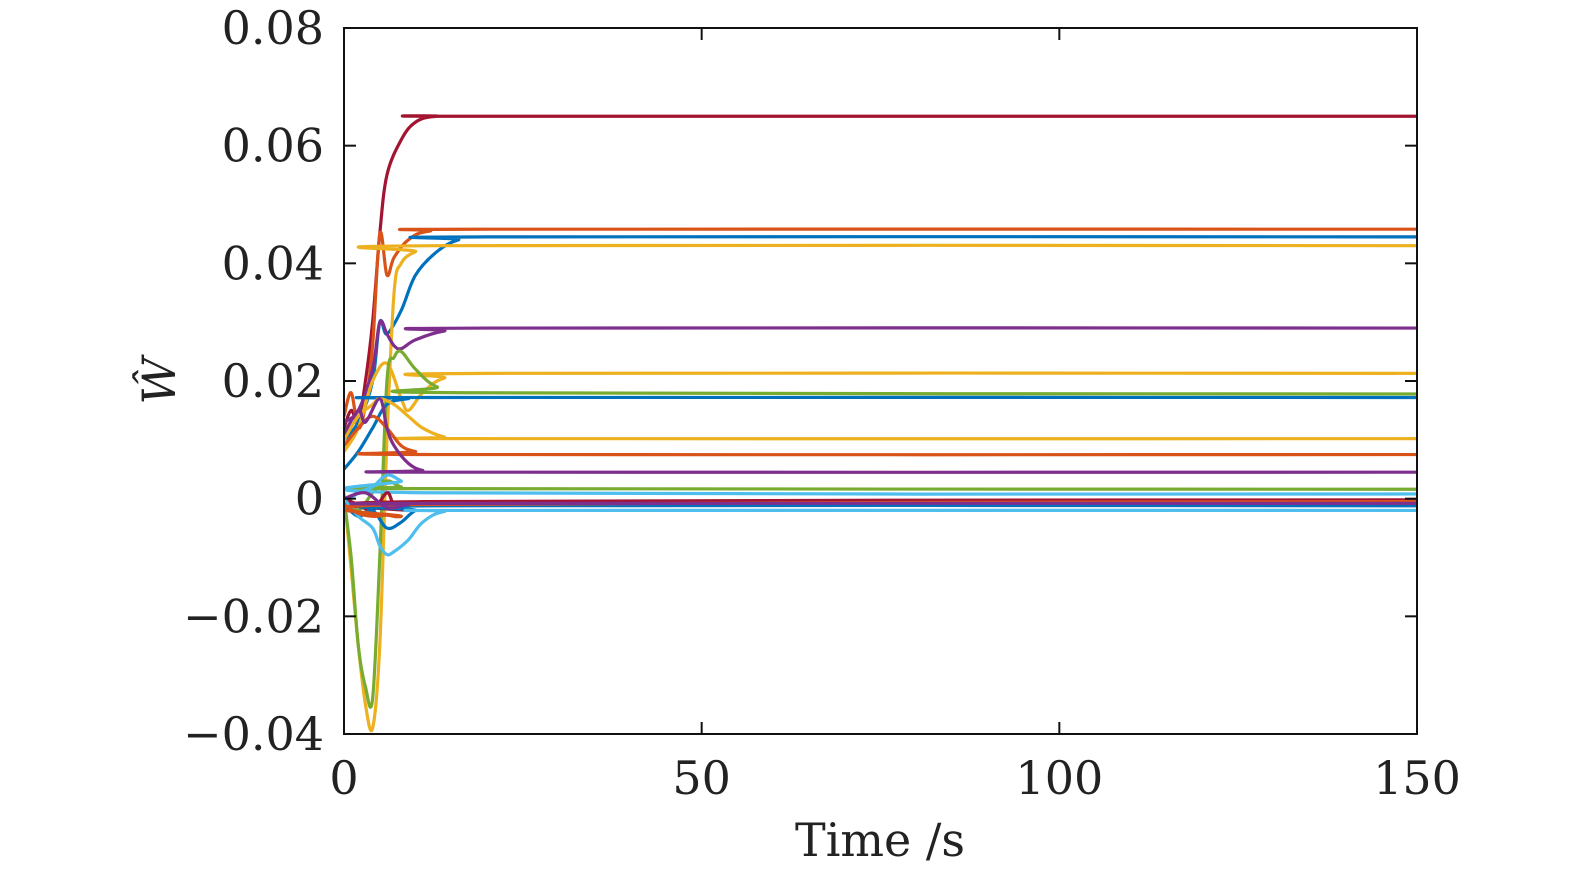  Describe the element at coordinates (309, 499) in the screenshot. I see `y-tick-label: 0` at that location.